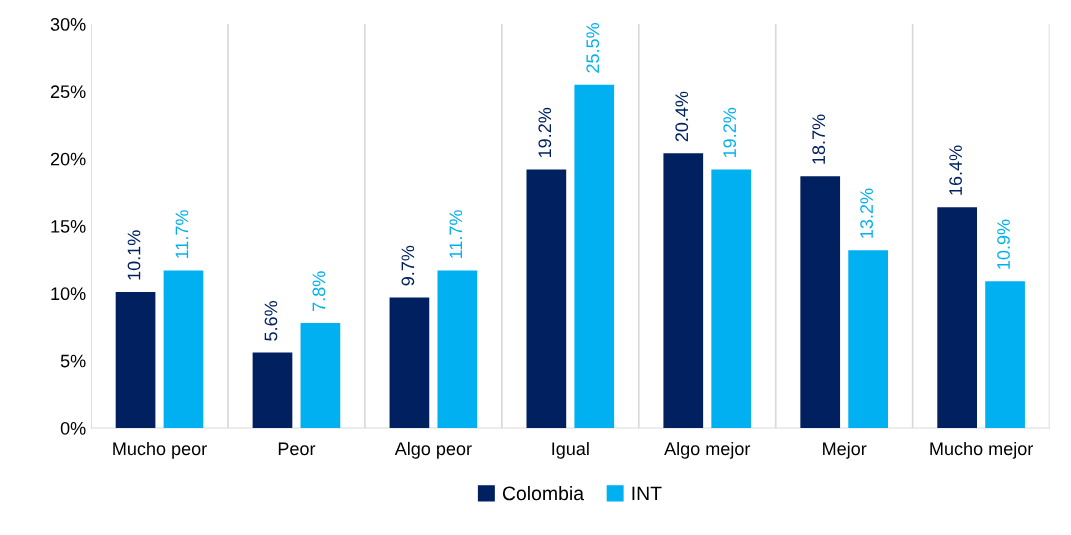  I want to click on y-tick-label: 30%, so click(68, 24).